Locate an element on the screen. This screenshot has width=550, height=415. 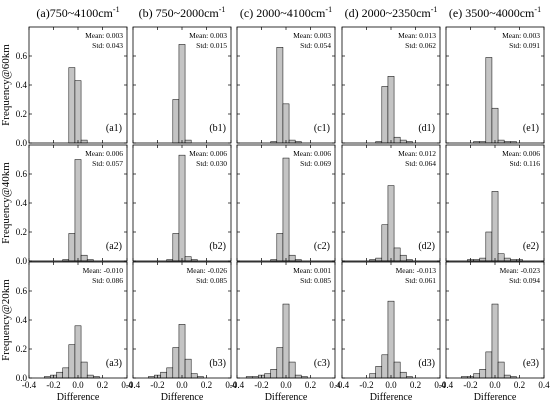
y-tick-label: 0.6 is located at coordinates (22, 291).